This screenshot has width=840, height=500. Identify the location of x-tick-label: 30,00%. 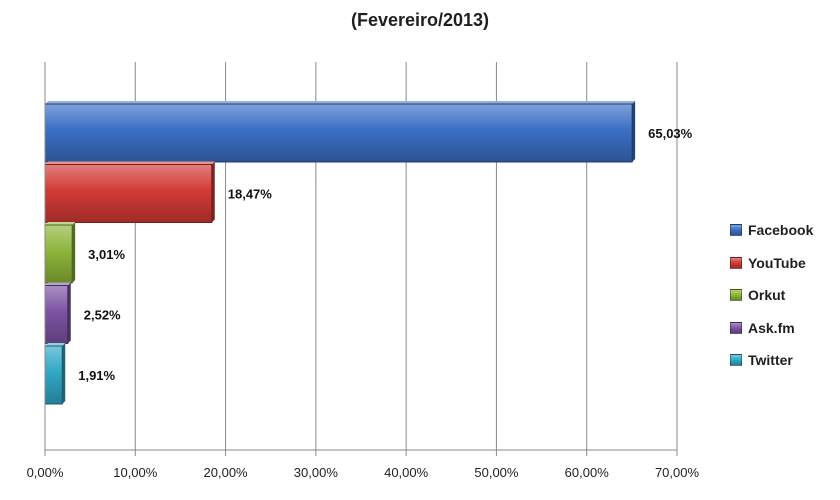
(316, 472).